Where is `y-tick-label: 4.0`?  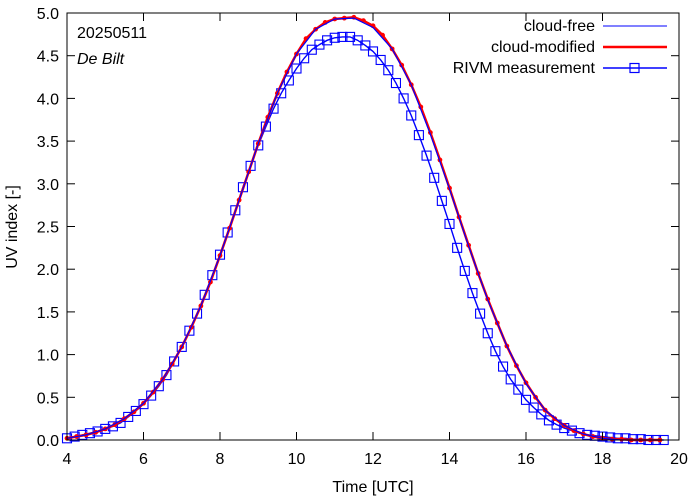
y-tick-label: 4.0 is located at coordinates (48, 99).